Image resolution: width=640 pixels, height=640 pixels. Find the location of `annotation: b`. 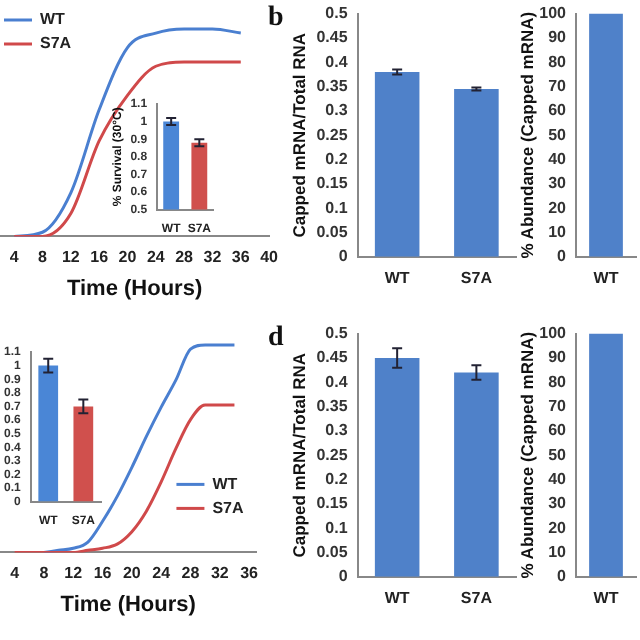

annotation: b is located at coordinates (276, 18).